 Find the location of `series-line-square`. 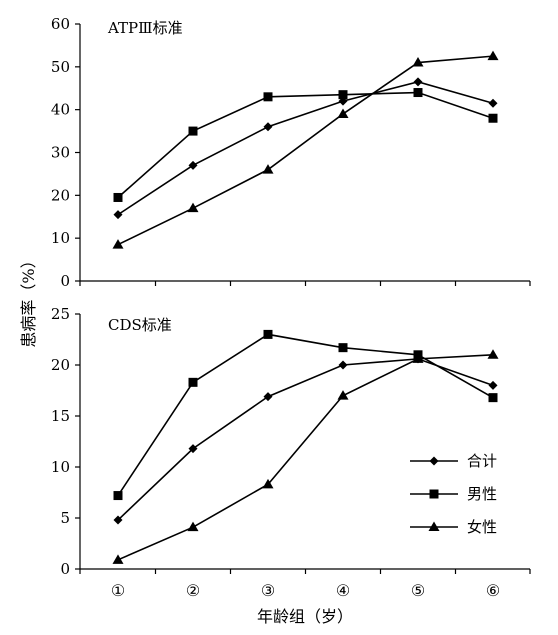

series-line-square is located at coordinates (305, 145).